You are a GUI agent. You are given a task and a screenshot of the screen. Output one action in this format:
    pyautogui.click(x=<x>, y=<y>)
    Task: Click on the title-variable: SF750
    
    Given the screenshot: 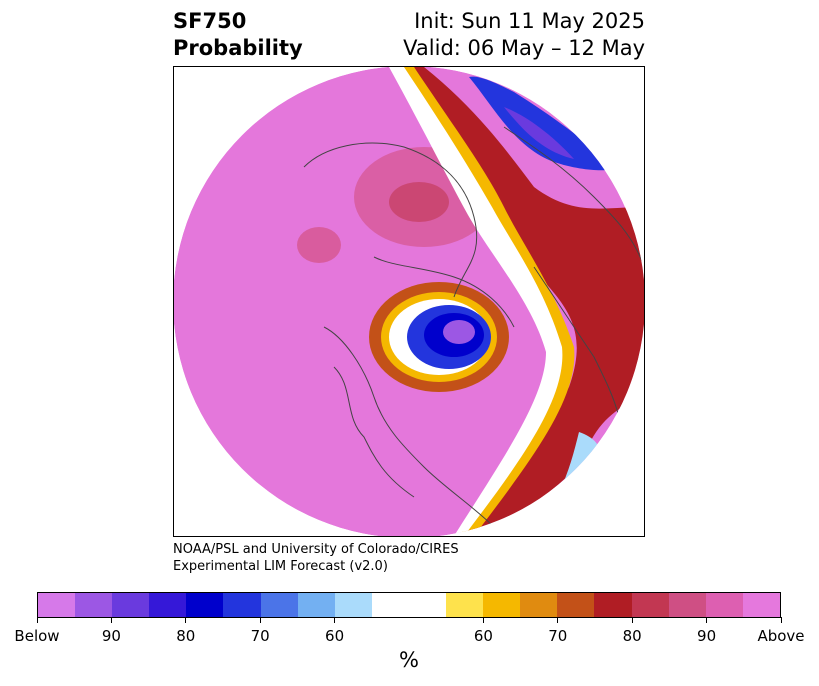 What is the action you would take?
    pyautogui.click(x=210, y=21)
    